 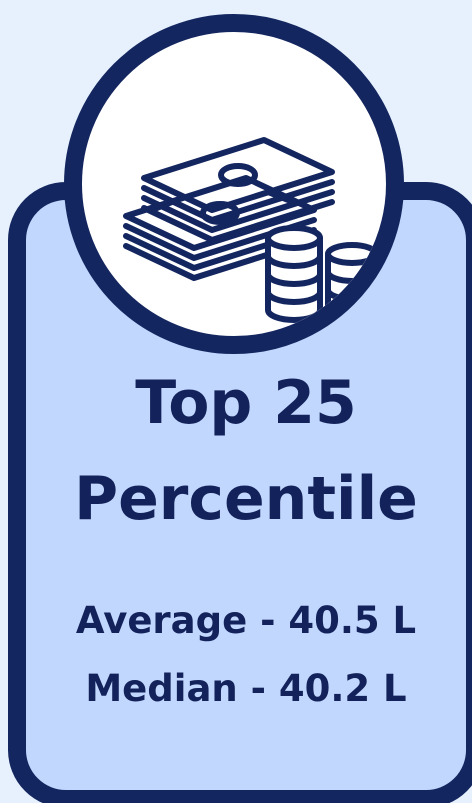 What do you see at coordinates (246, 620) in the screenshot?
I see `average-value: Average - 40.5 L` at bounding box center [246, 620].